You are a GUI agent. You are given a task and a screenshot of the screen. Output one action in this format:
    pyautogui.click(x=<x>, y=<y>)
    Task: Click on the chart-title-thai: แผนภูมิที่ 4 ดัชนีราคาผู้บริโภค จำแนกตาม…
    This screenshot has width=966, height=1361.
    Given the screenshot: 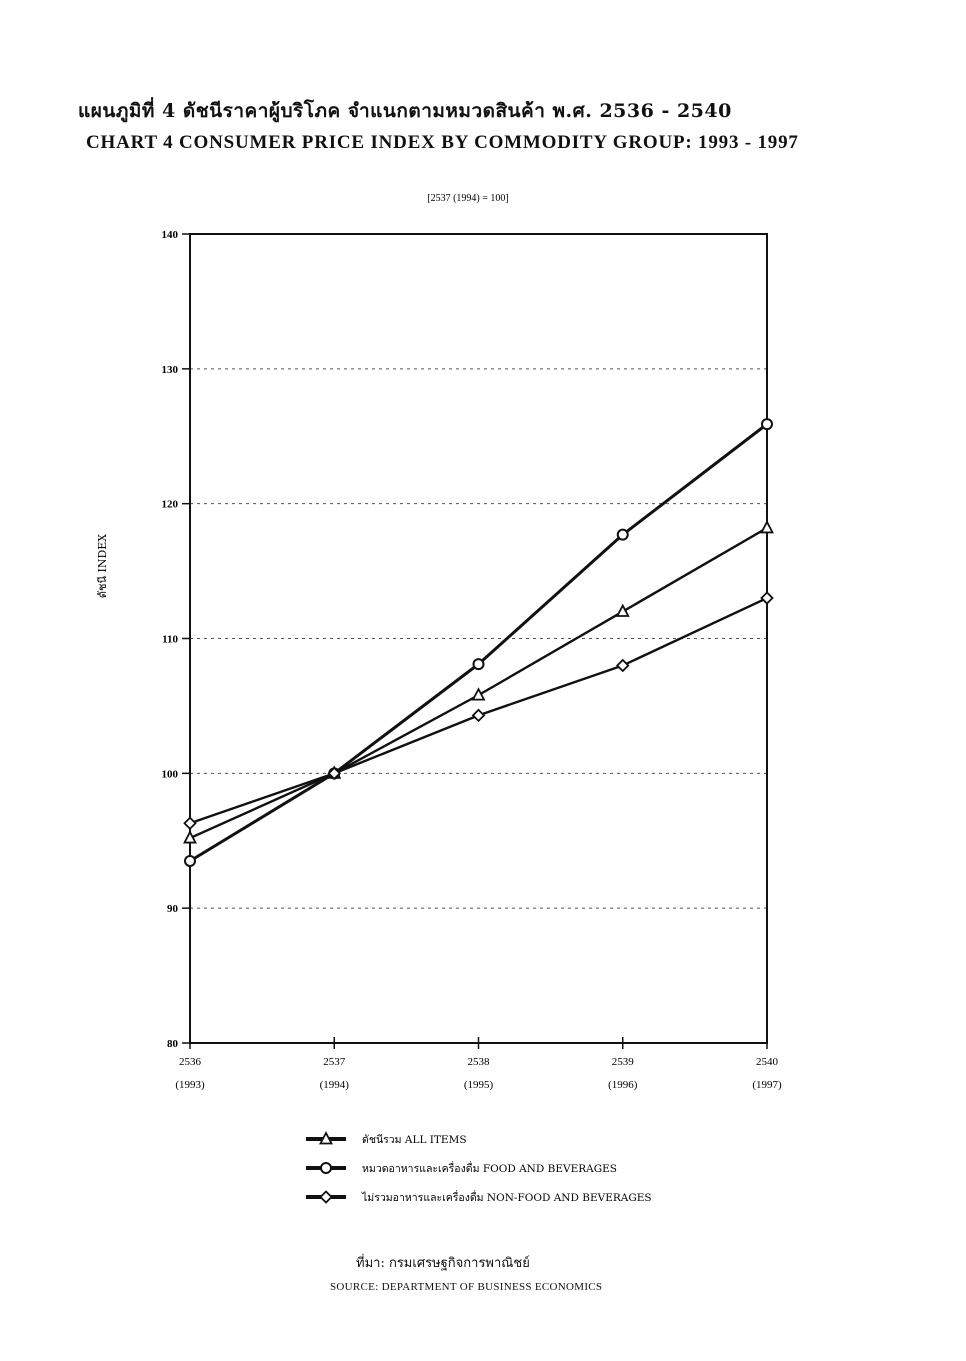 What is the action you would take?
    pyautogui.click(x=405, y=111)
    